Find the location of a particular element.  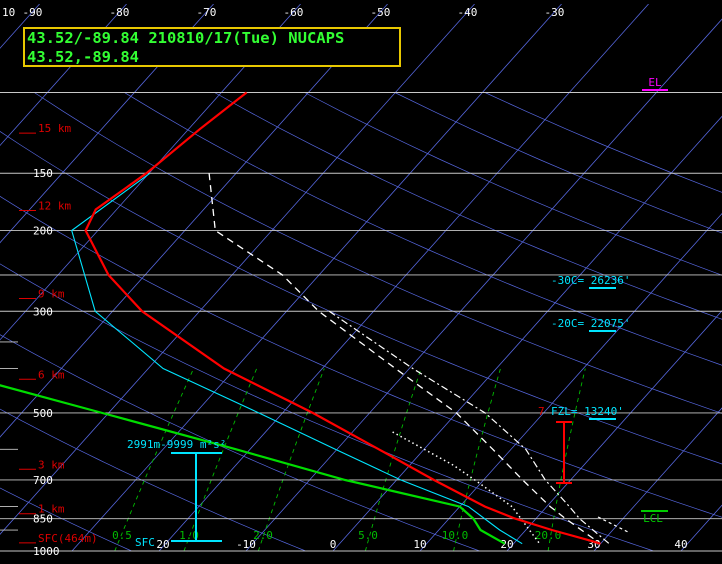

freezing-level-label: FZL= 13240' is located at coordinates (587, 411).